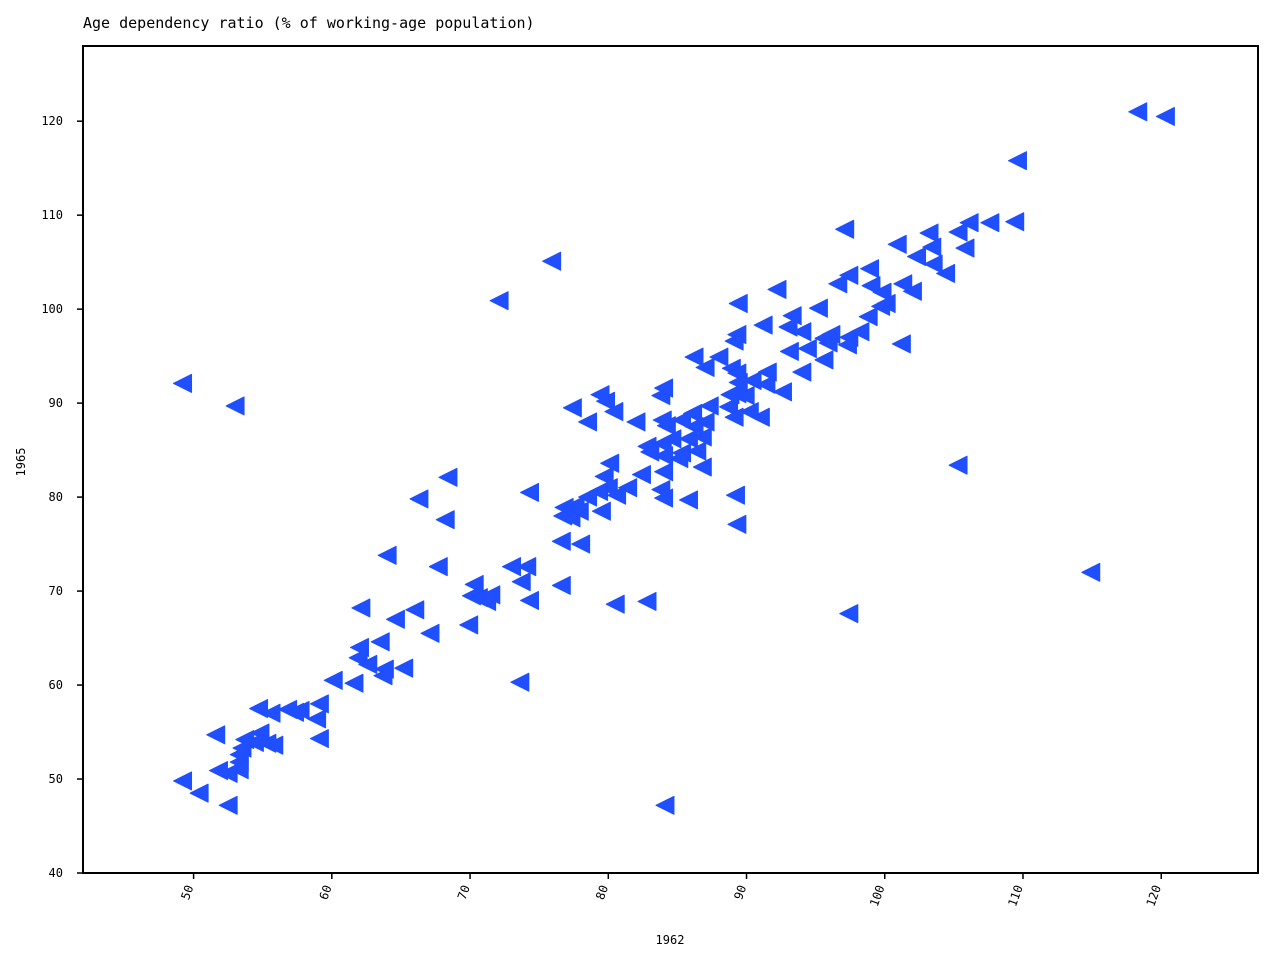 This screenshot has width=1280, height=960. I want to click on y-tick-label: 50, so click(56, 779).